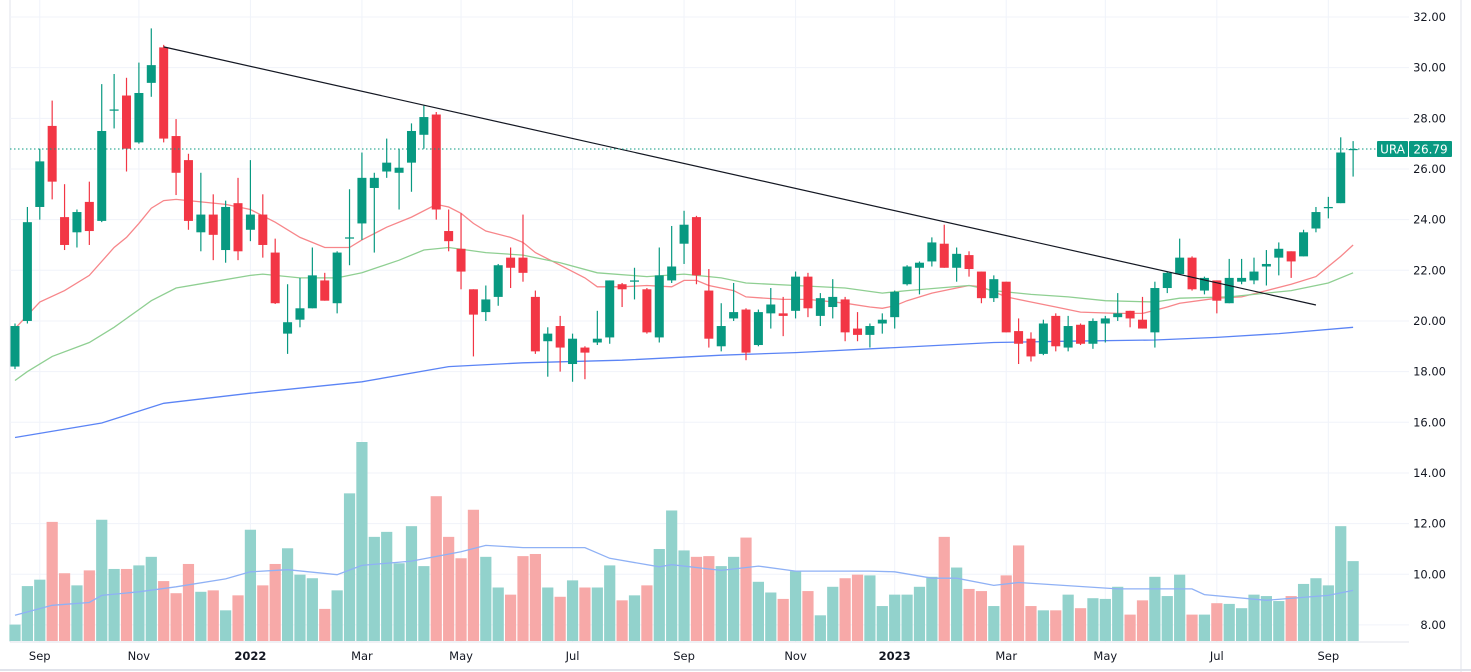 The width and height of the screenshot is (1471, 672). I want to click on price-tick-label: 8.00, so click(1433, 625).